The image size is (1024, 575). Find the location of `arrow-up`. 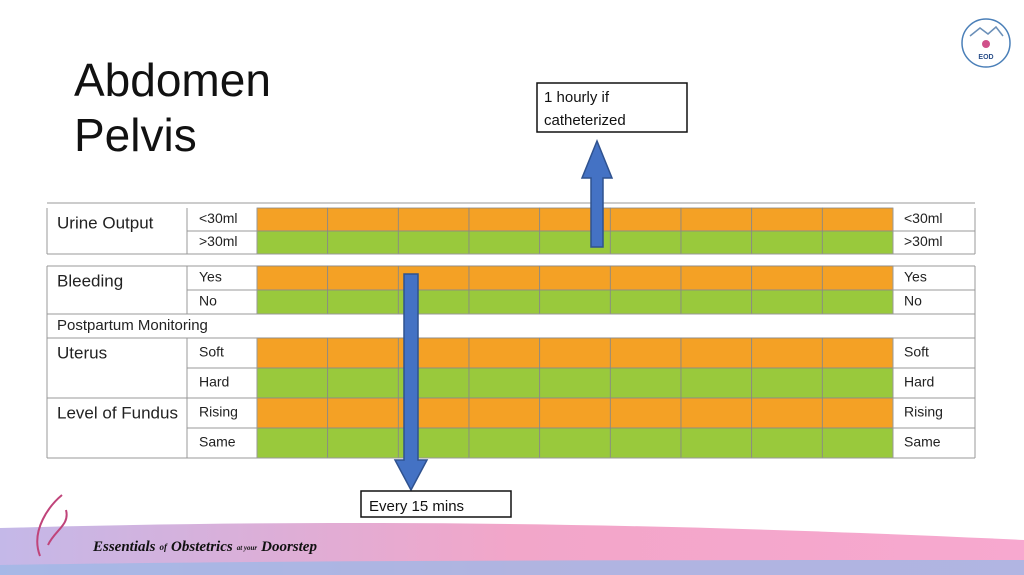

arrow-up is located at coordinates (597, 193).